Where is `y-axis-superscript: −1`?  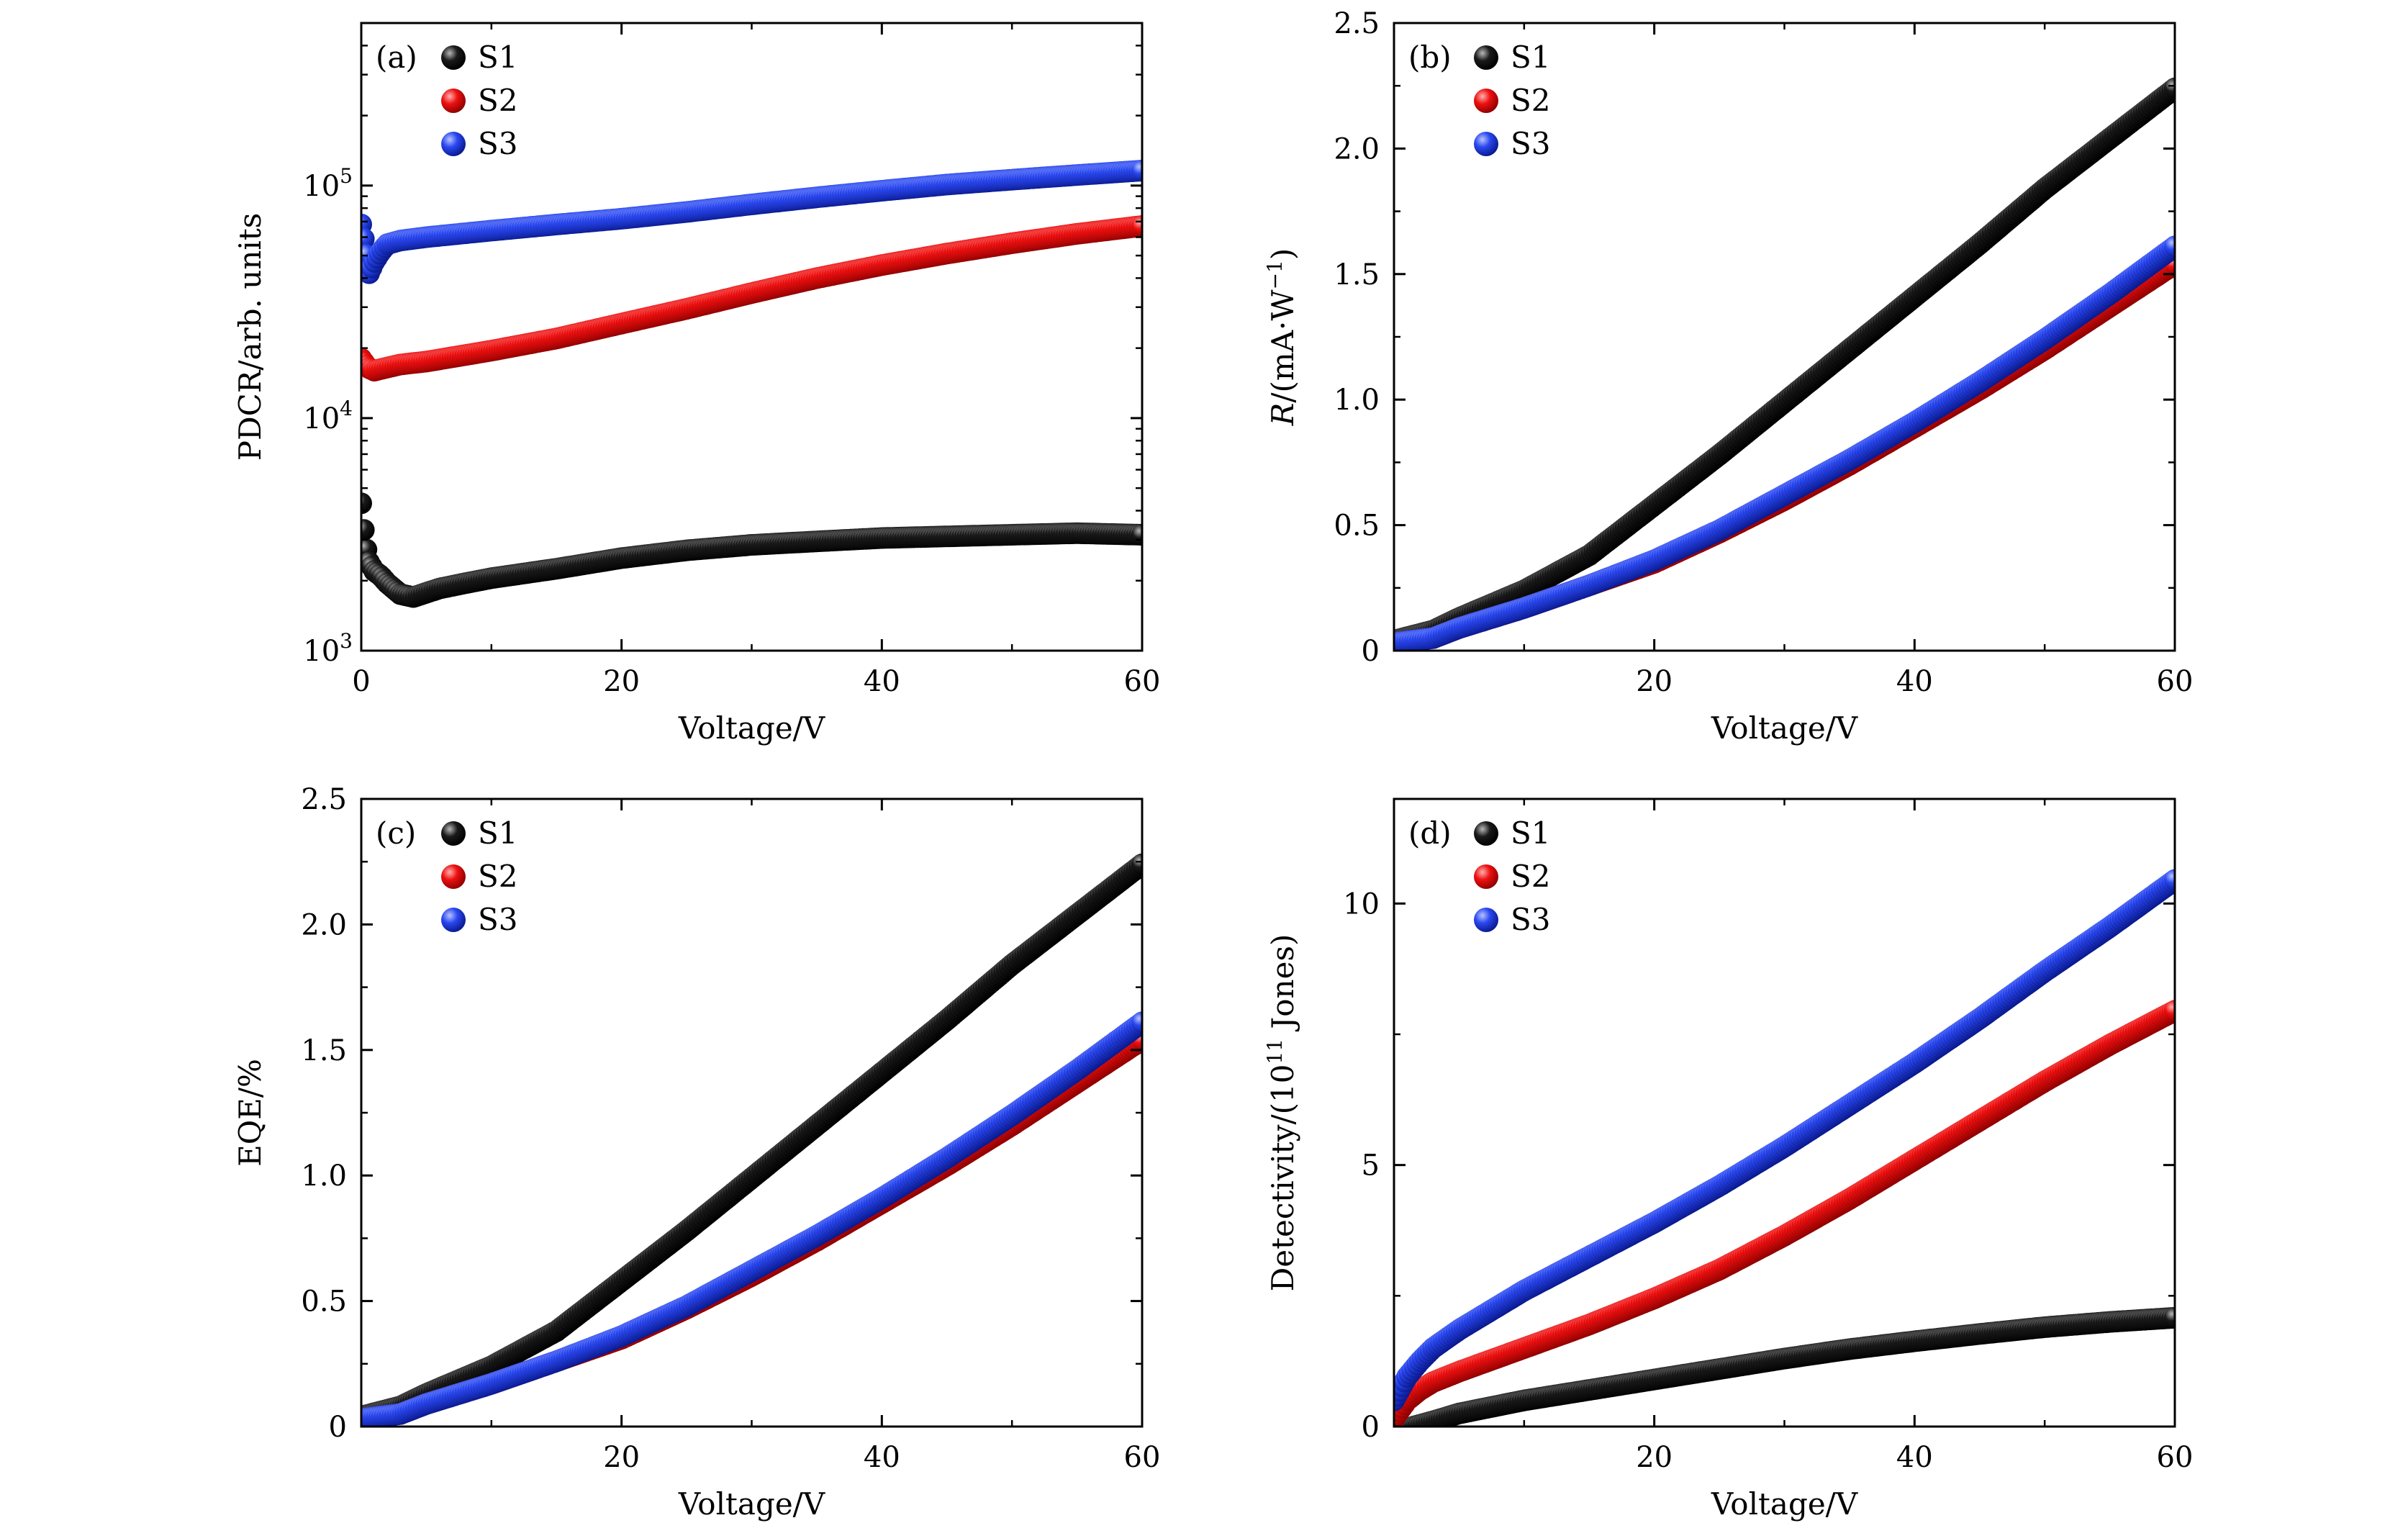
y-axis-superscript: −1 is located at coordinates (1275, 274).